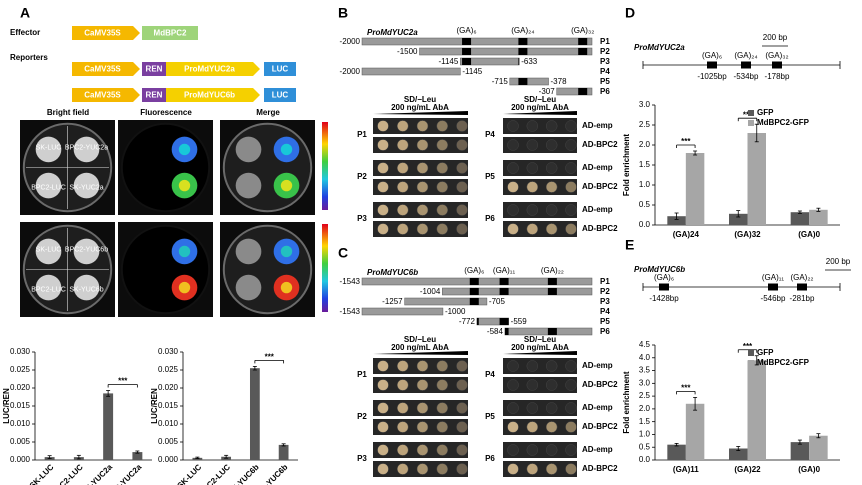  I want to click on fragment-start: -715, so click(500, 81).